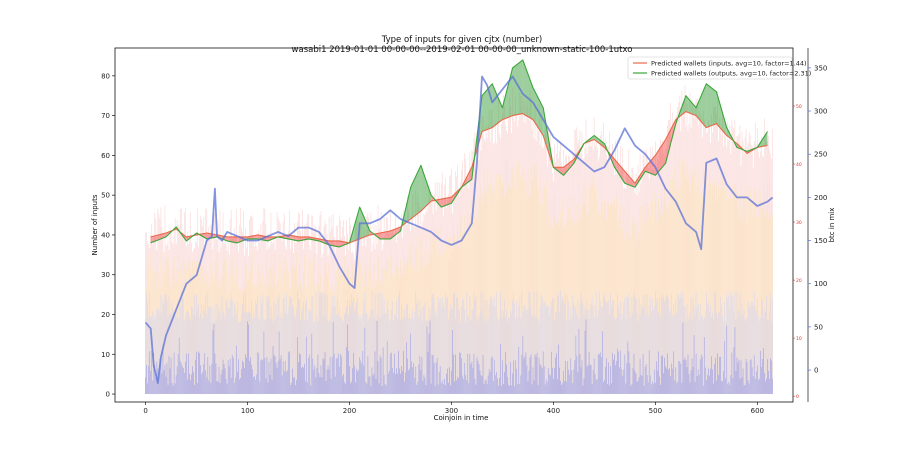 This screenshot has width=900, height=450. Describe the element at coordinates (105, 156) in the screenshot. I see `y-tick-label: 60` at that location.